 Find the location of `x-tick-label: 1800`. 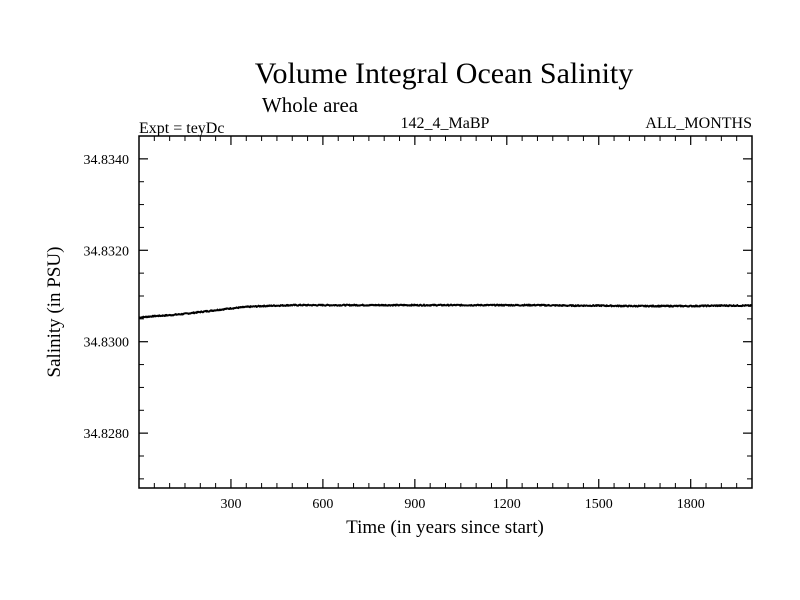

x-tick-label: 1800 is located at coordinates (691, 504).